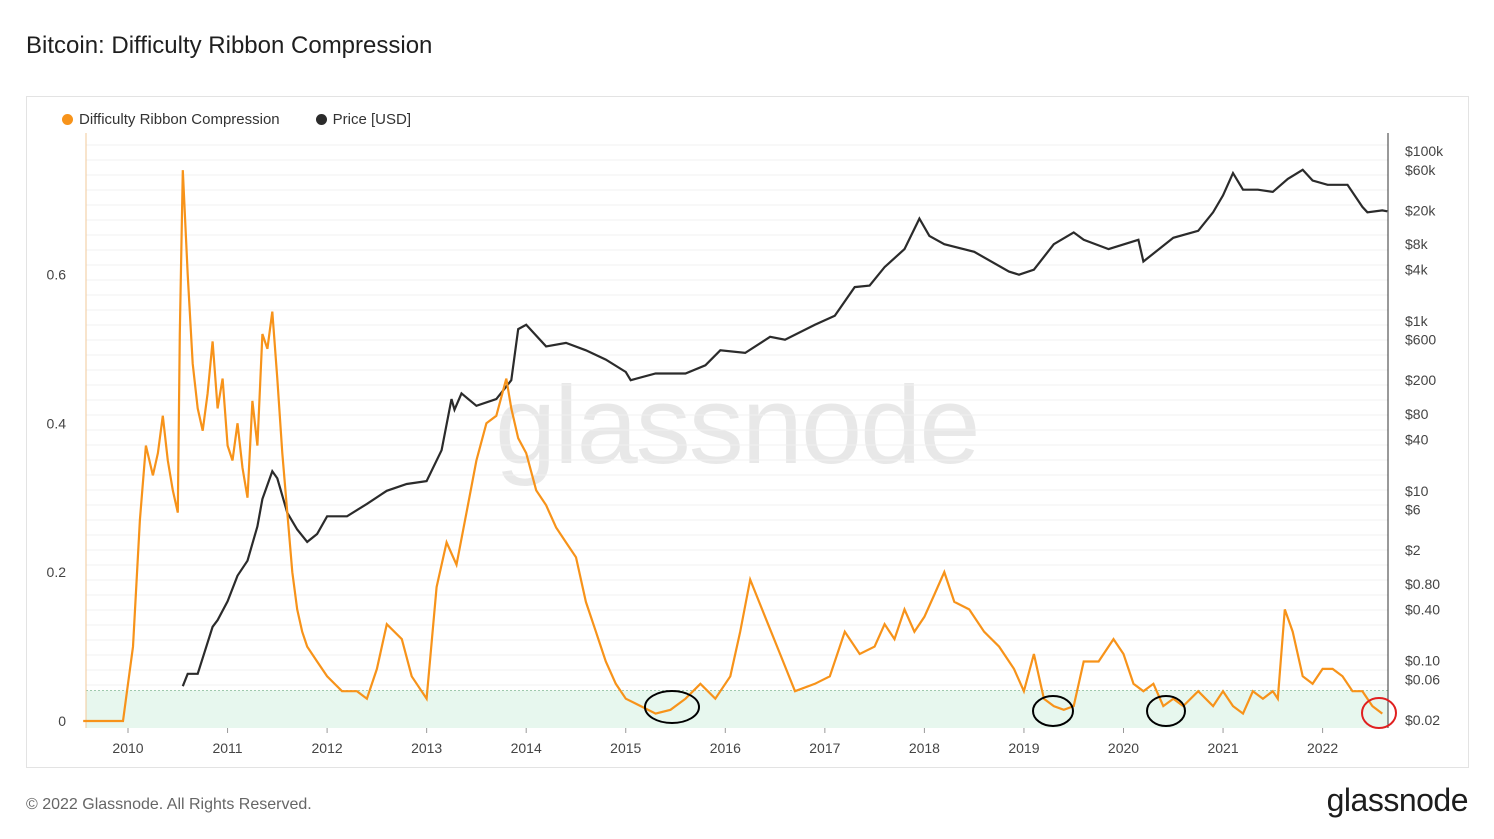 The height and width of the screenshot is (839, 1494). Describe the element at coordinates (1397, 800) in the screenshot. I see `footer-logo: glassnode` at that location.